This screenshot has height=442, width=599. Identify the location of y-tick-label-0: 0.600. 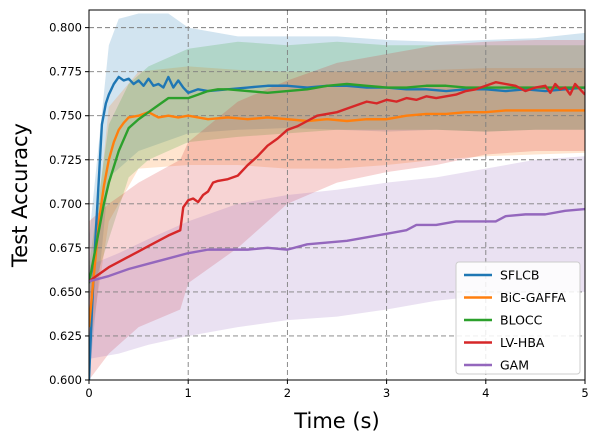
(65, 380).